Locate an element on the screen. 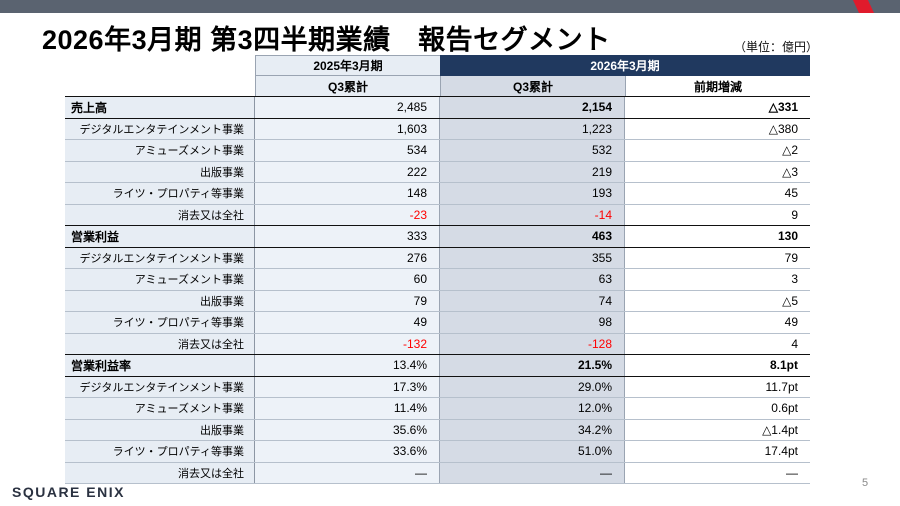 Image resolution: width=900 pixels, height=506 pixels. fy2025-q3-value: 49 is located at coordinates (347, 322).